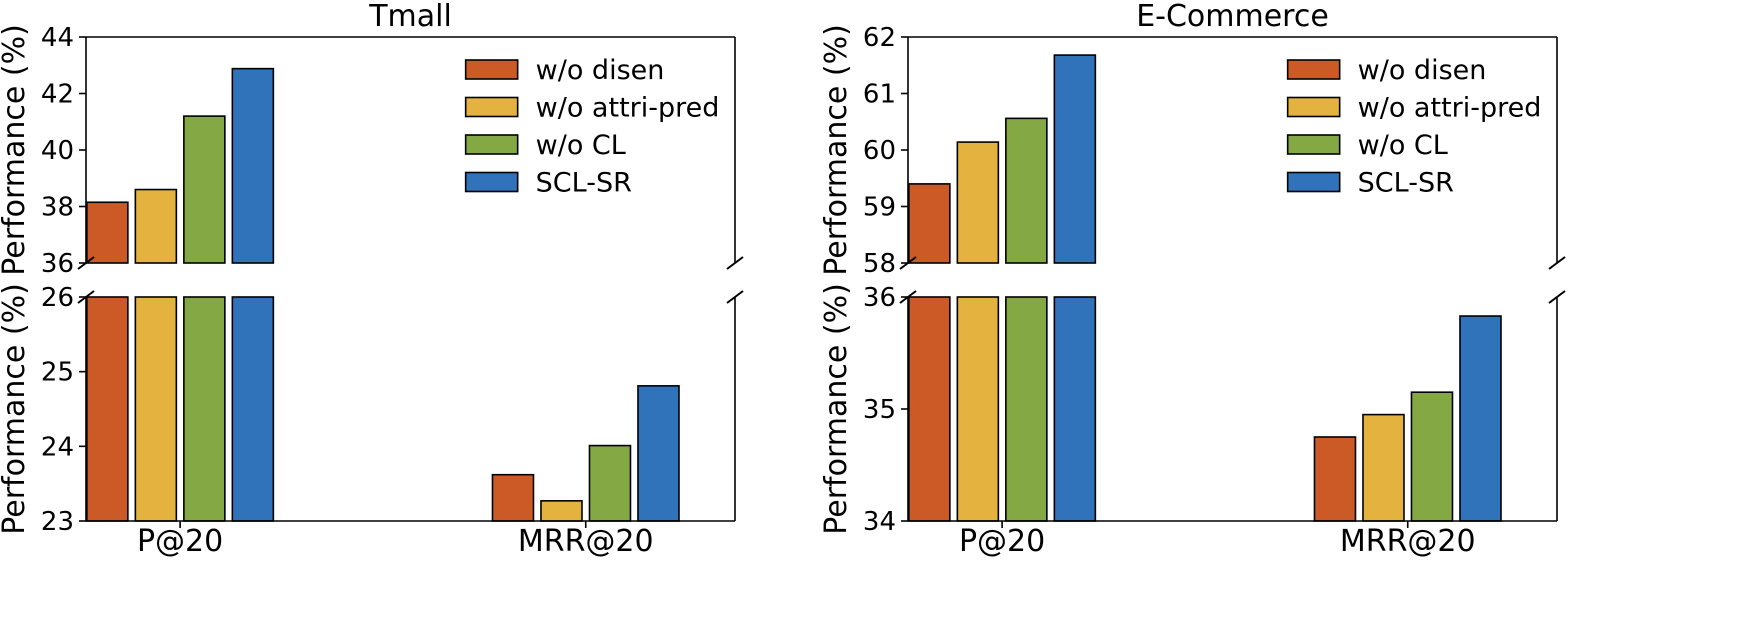 This screenshot has height=632, width=1764. What do you see at coordinates (879, 151) in the screenshot?
I see `y-tick-label: 60` at bounding box center [879, 151].